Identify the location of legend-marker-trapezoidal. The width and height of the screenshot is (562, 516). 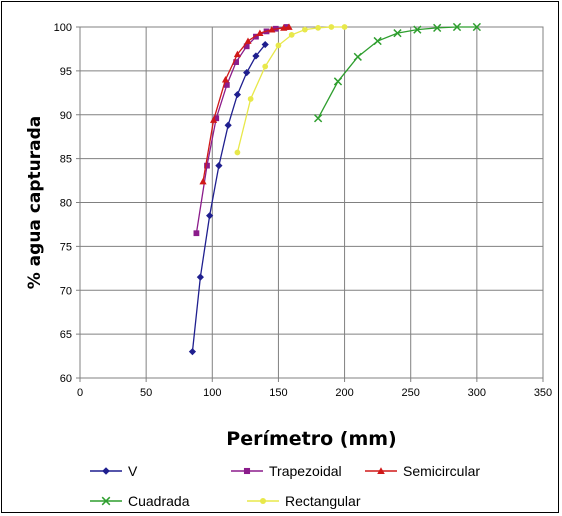
(247, 471).